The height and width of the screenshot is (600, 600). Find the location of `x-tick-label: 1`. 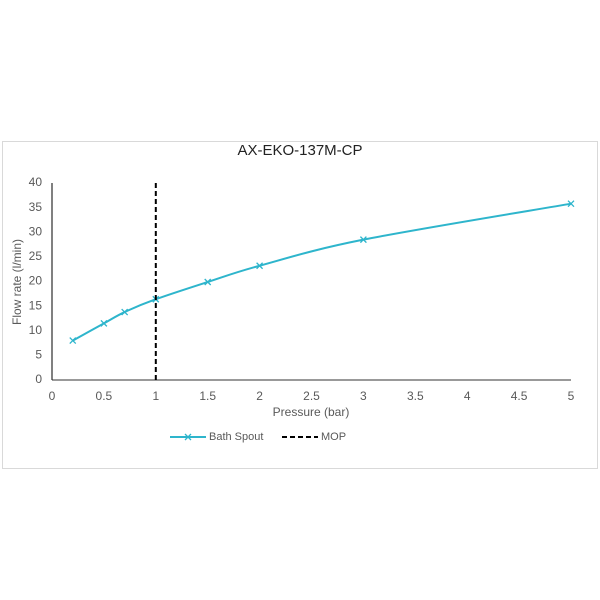

x-tick-label: 1 is located at coordinates (155, 396).